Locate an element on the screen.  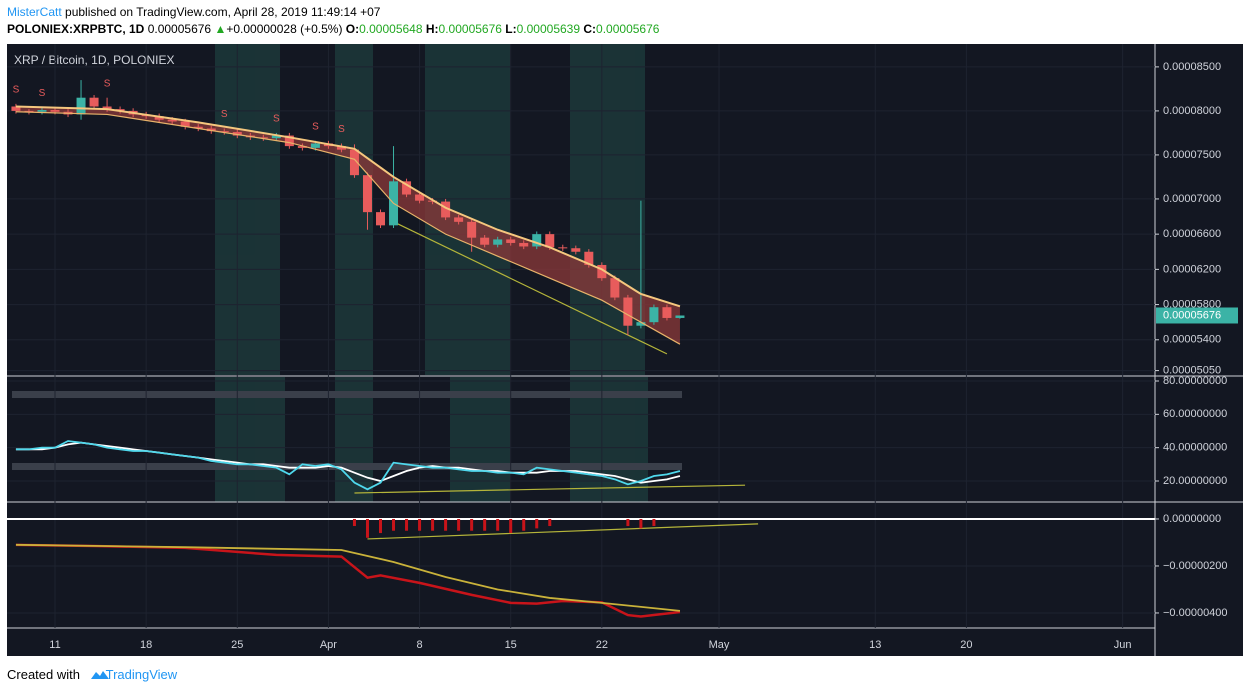
low: 0.00005639 is located at coordinates (548, 29).